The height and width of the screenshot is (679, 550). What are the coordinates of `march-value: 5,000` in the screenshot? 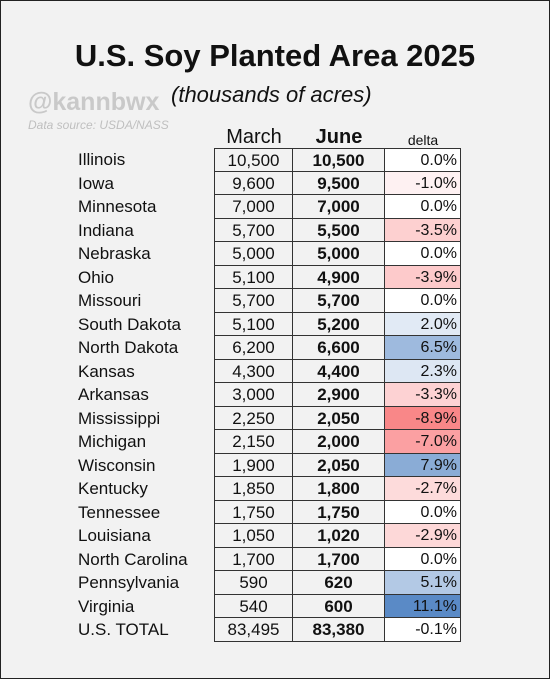 It's located at (253, 254).